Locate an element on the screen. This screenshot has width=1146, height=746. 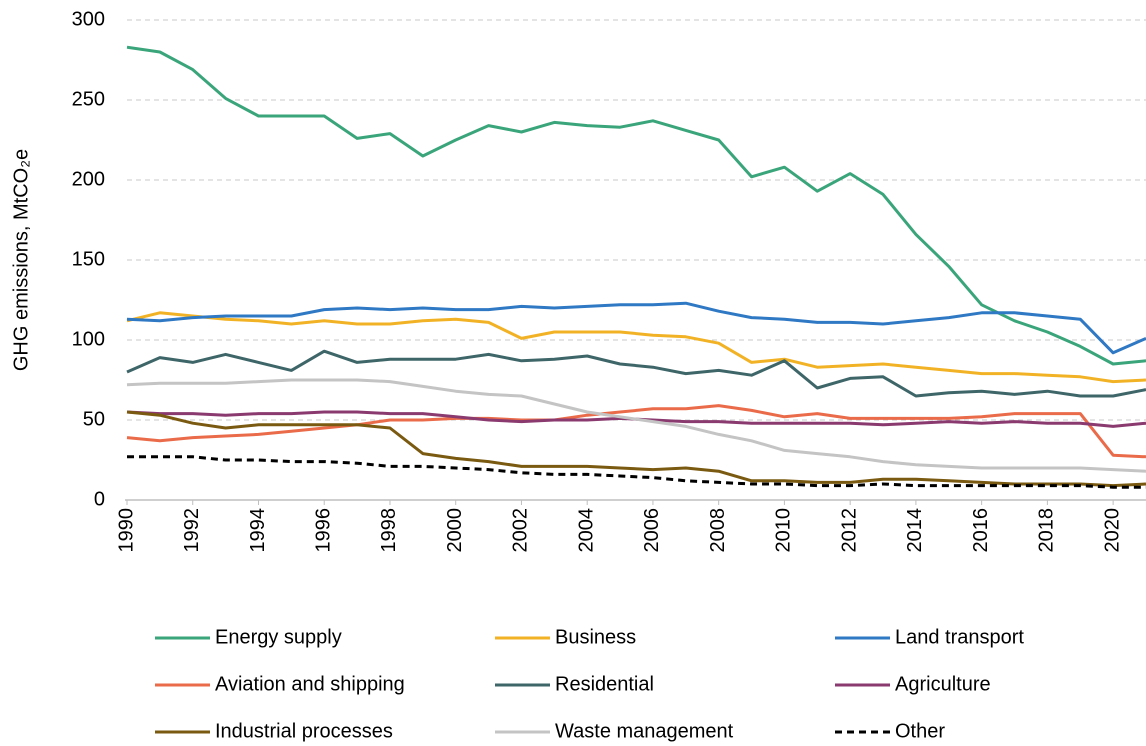
y-tick-label: 0 is located at coordinates (99, 499).